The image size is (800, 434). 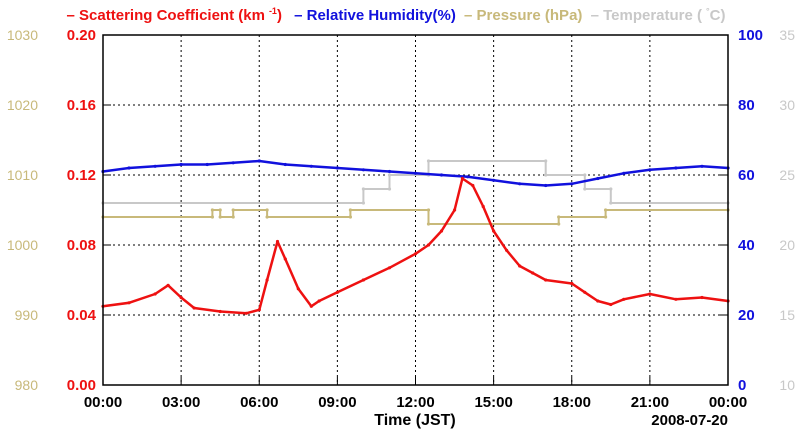 What do you see at coordinates (787, 105) in the screenshot?
I see `temperature-tick-label: 30` at bounding box center [787, 105].